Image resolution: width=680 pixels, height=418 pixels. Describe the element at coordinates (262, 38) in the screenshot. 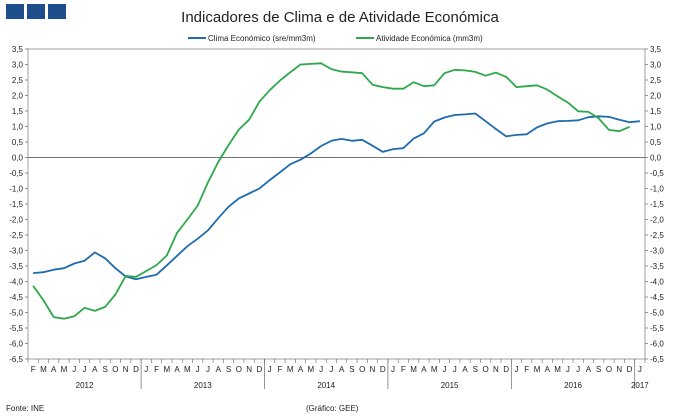

I see `legend-label: Clima Económico (sre/mm3m)` at that location.